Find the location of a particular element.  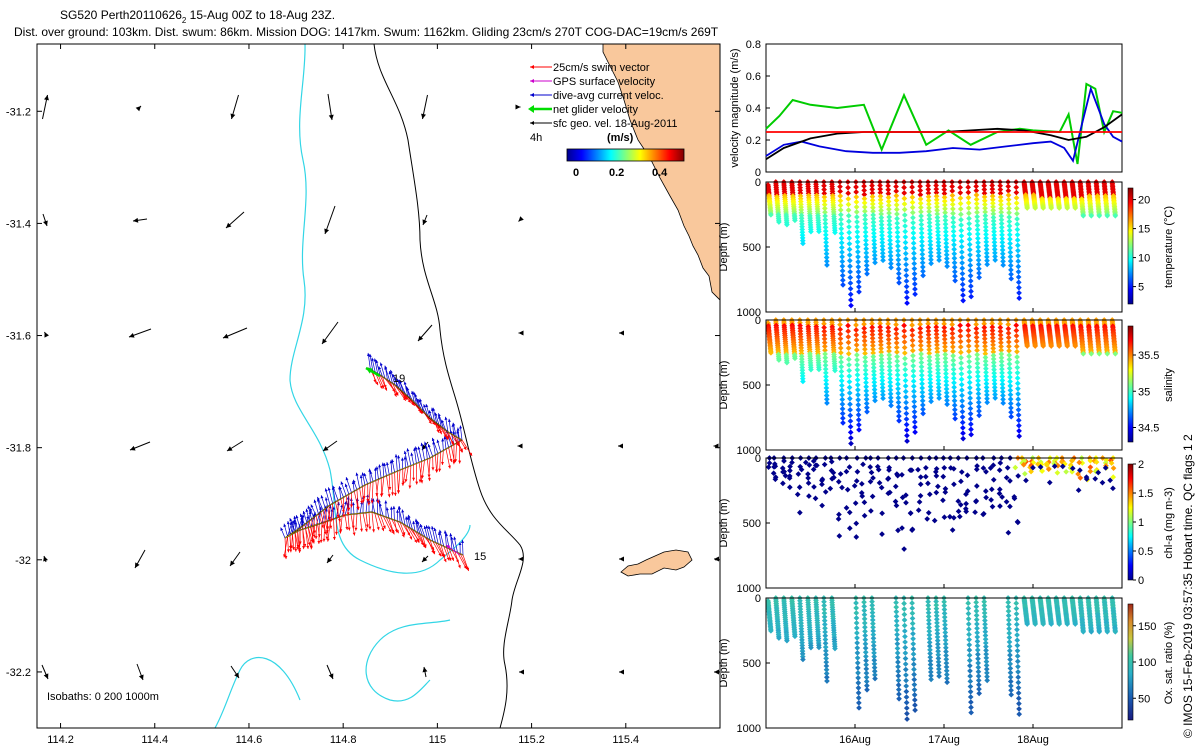

colorbar-tick-label: 0.5 is located at coordinates (1145, 552).